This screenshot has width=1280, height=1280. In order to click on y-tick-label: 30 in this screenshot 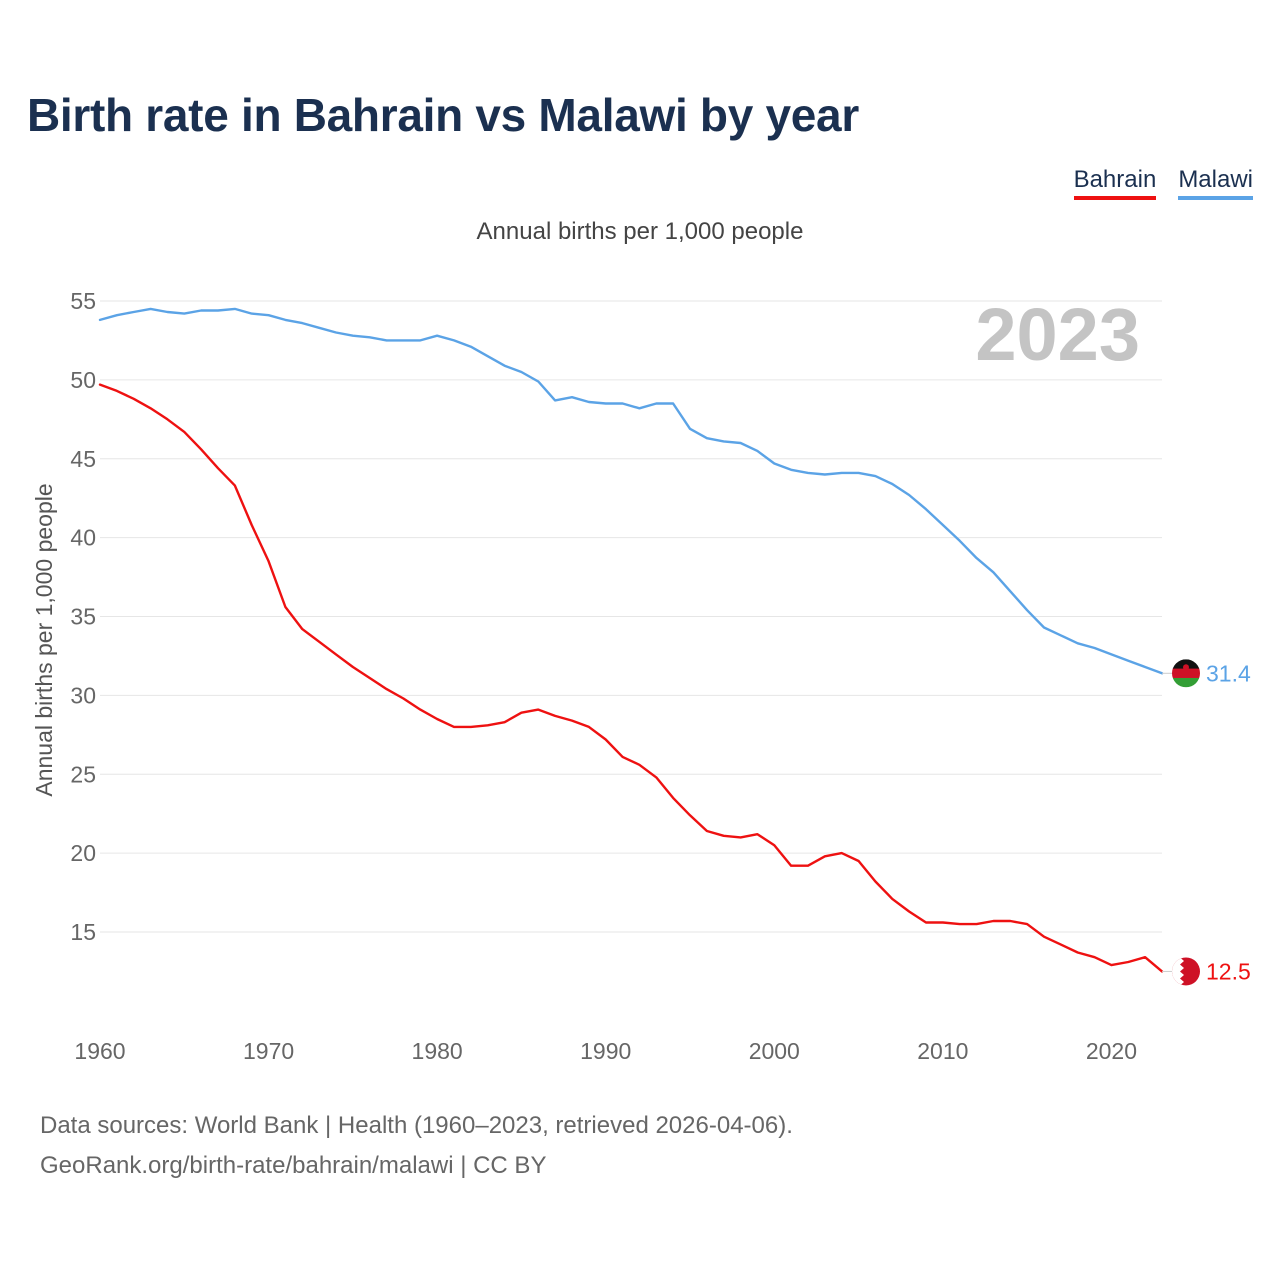, I will do `click(83, 695)`.